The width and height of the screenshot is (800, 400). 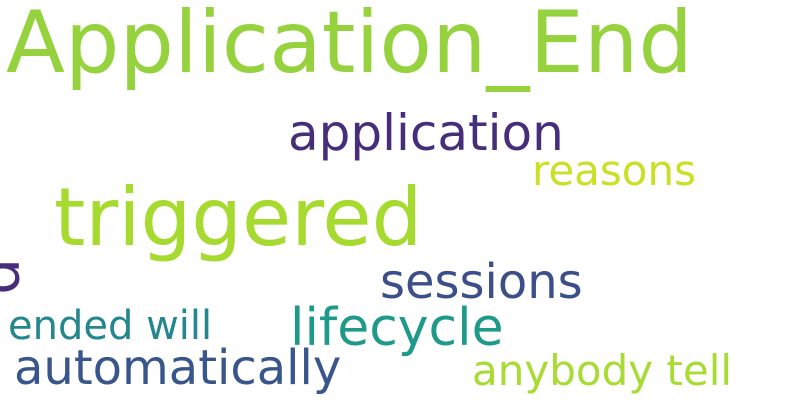 What do you see at coordinates (481, 282) in the screenshot?
I see `word-sessions: sessions` at bounding box center [481, 282].